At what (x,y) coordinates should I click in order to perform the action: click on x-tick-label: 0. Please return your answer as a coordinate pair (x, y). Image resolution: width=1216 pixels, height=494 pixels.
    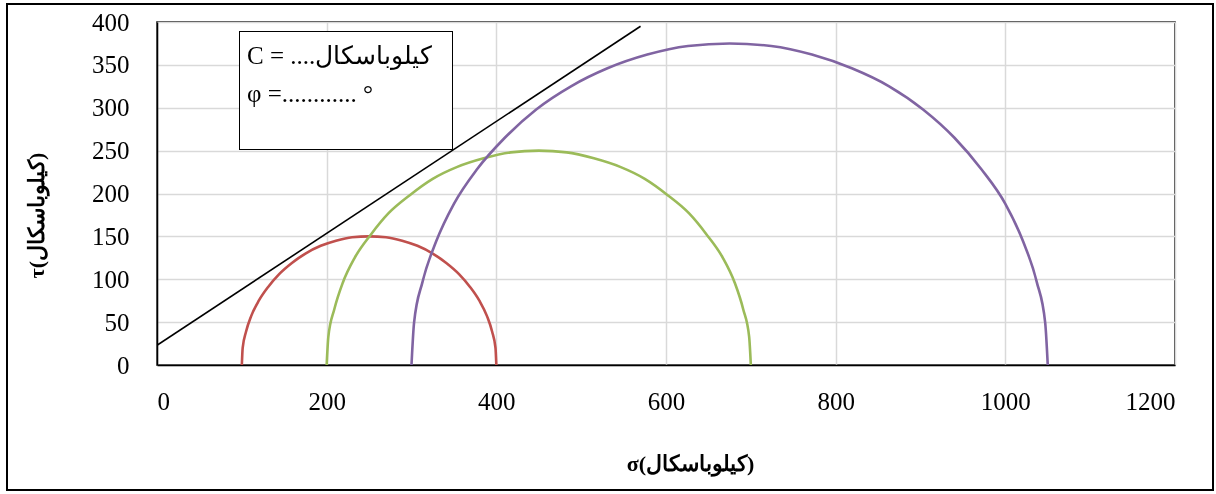
    Looking at the image, I should click on (163, 401).